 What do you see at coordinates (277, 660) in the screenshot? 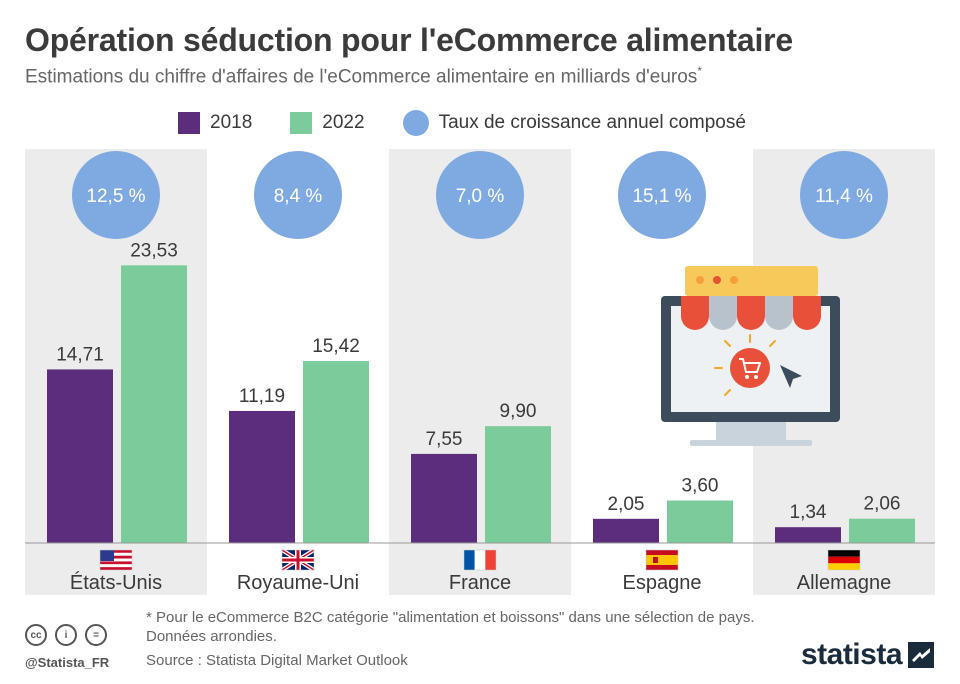
I see `source-note: Source : Statista Digital Market Outlook` at bounding box center [277, 660].